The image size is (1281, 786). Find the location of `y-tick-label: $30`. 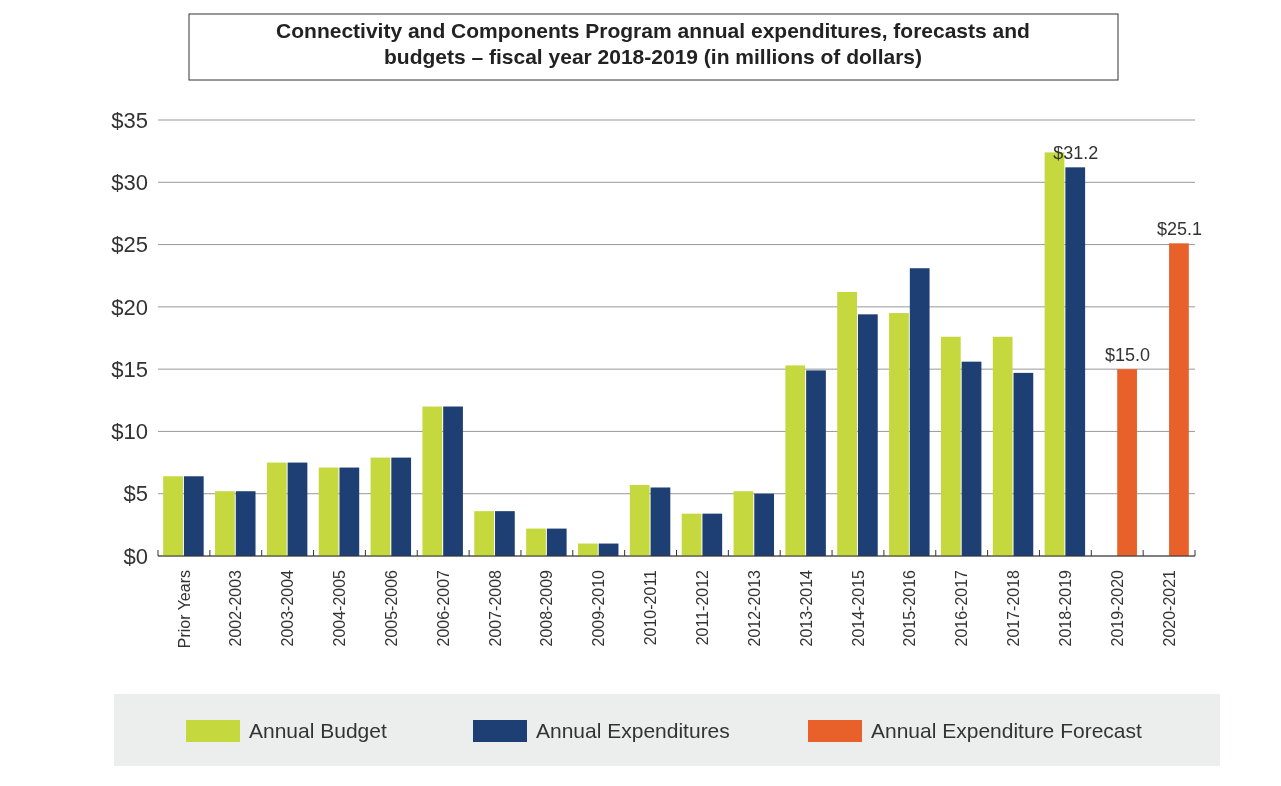

y-tick-label: $30 is located at coordinates (129, 182).